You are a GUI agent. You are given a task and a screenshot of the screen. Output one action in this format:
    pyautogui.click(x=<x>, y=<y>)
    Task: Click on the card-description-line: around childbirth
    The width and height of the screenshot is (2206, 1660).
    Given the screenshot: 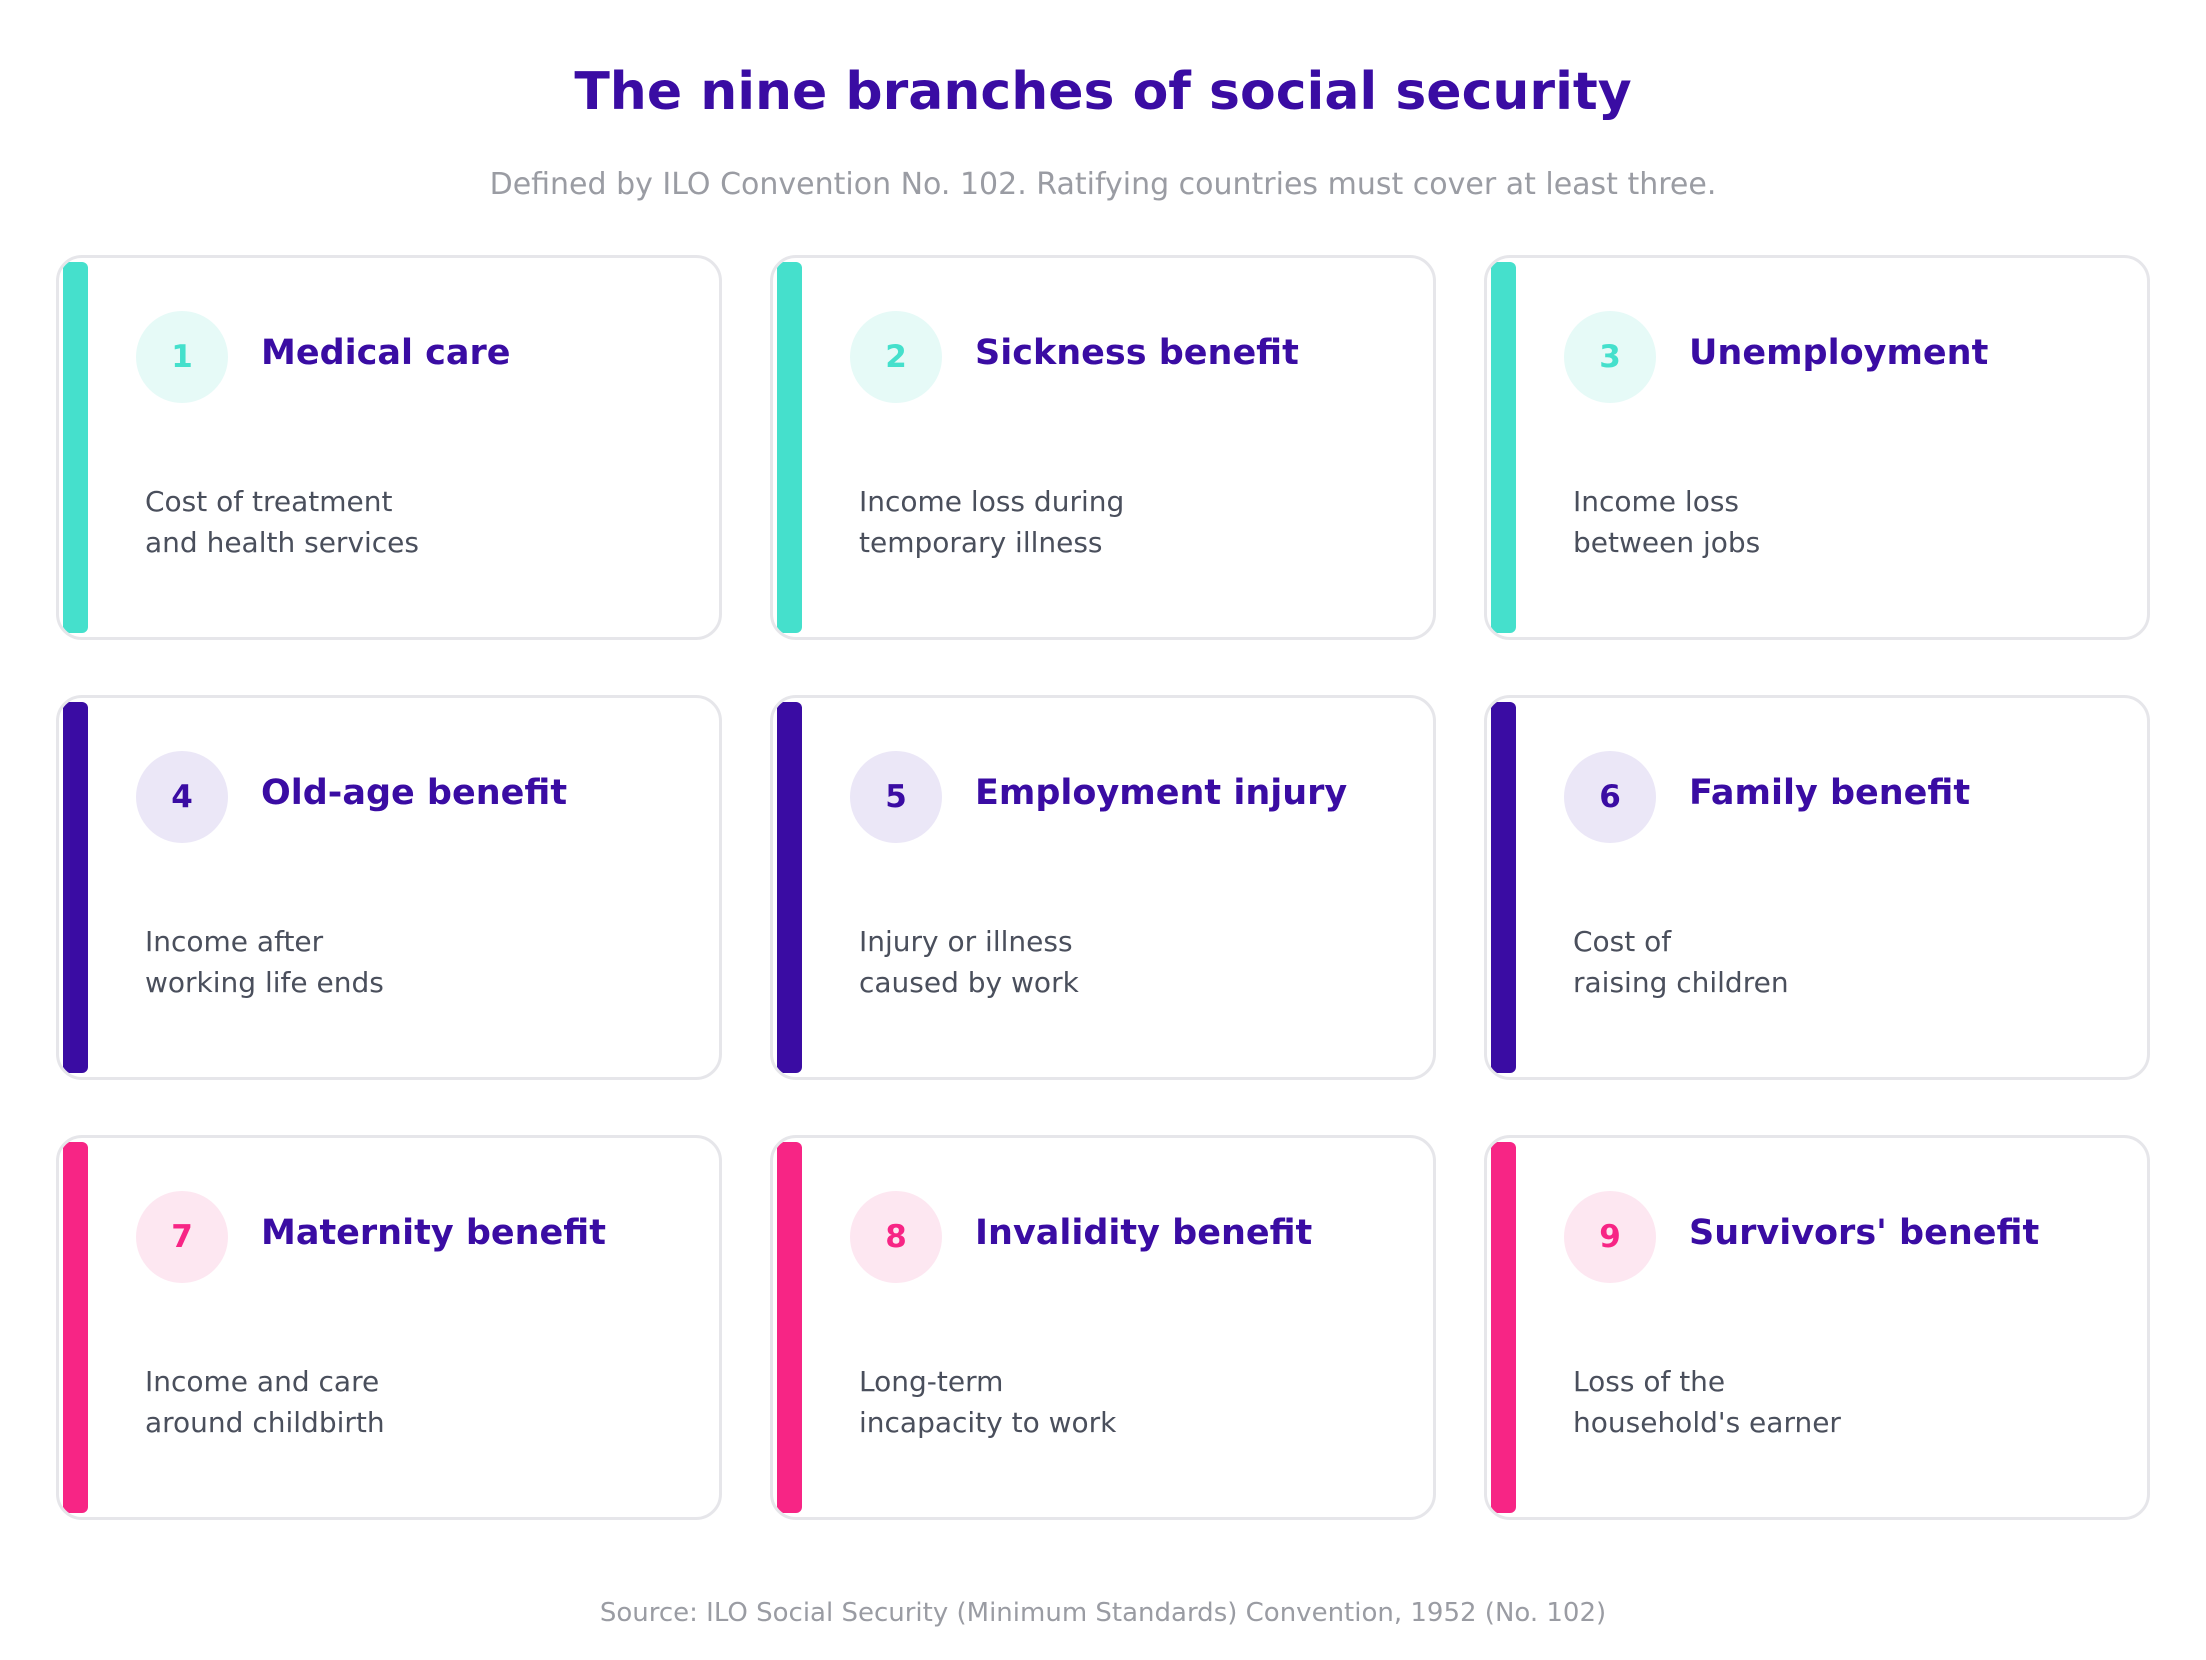 What is the action you would take?
    pyautogui.click(x=265, y=1422)
    